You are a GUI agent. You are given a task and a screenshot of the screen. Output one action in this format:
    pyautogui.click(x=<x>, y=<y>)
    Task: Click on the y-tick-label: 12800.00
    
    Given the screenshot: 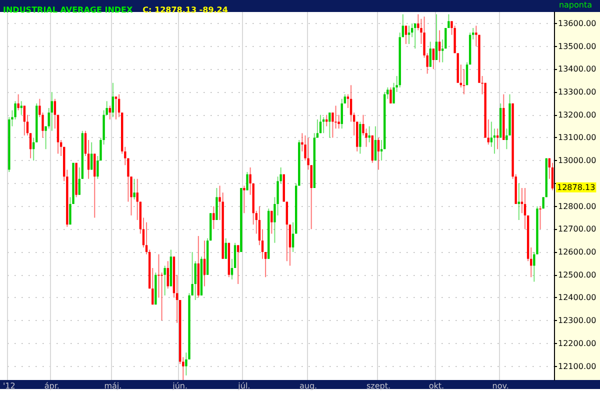 What is the action you would take?
    pyautogui.click(x=577, y=206)
    